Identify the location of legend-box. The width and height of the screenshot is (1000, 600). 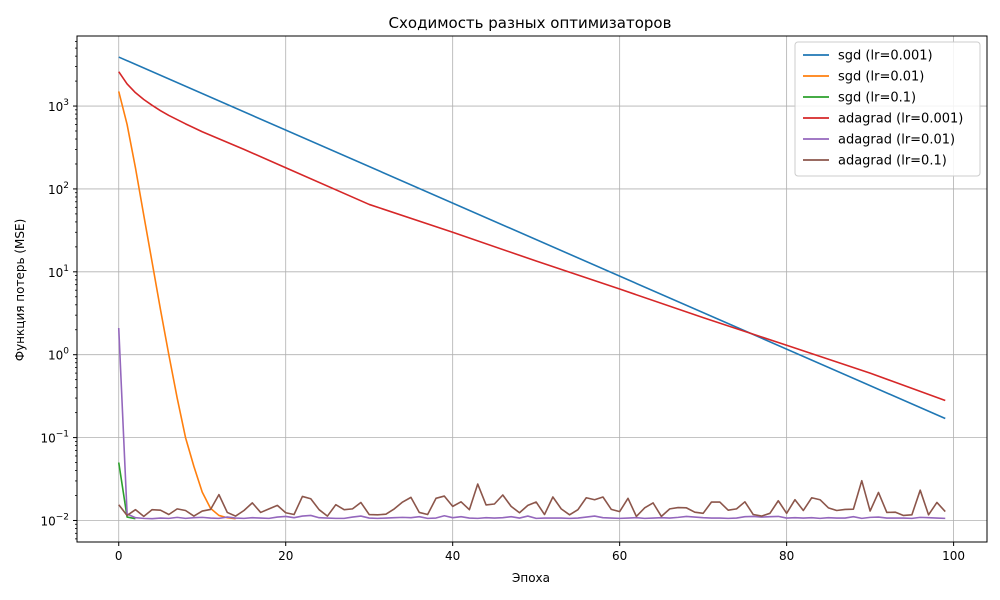
(887, 109).